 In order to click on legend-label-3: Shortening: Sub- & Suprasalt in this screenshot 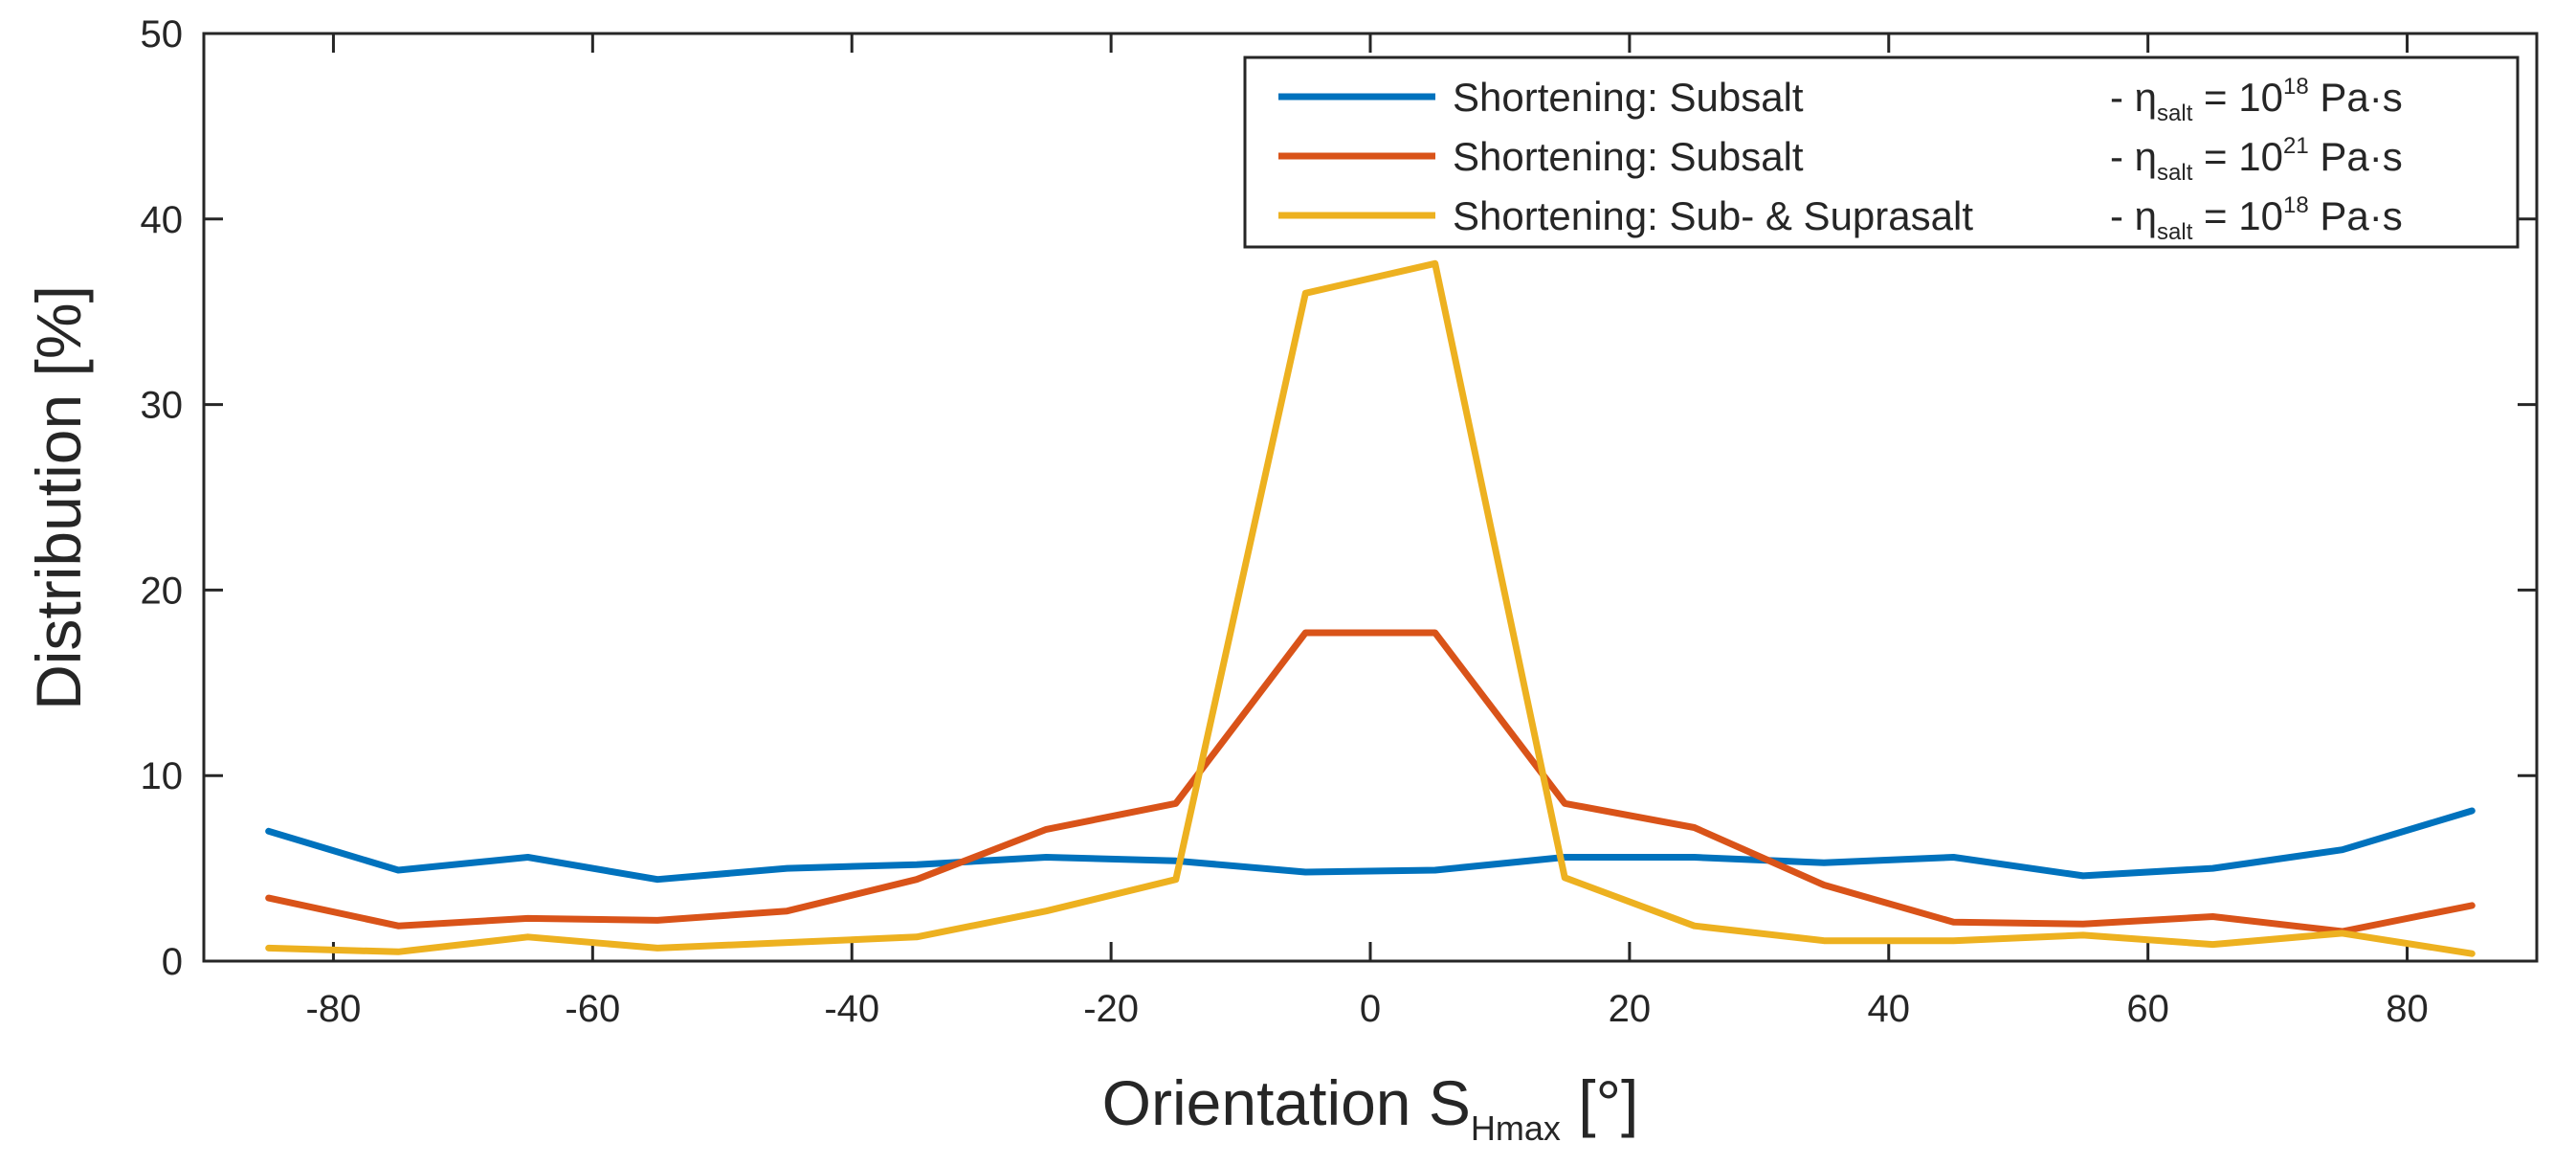, I will do `click(1713, 216)`.